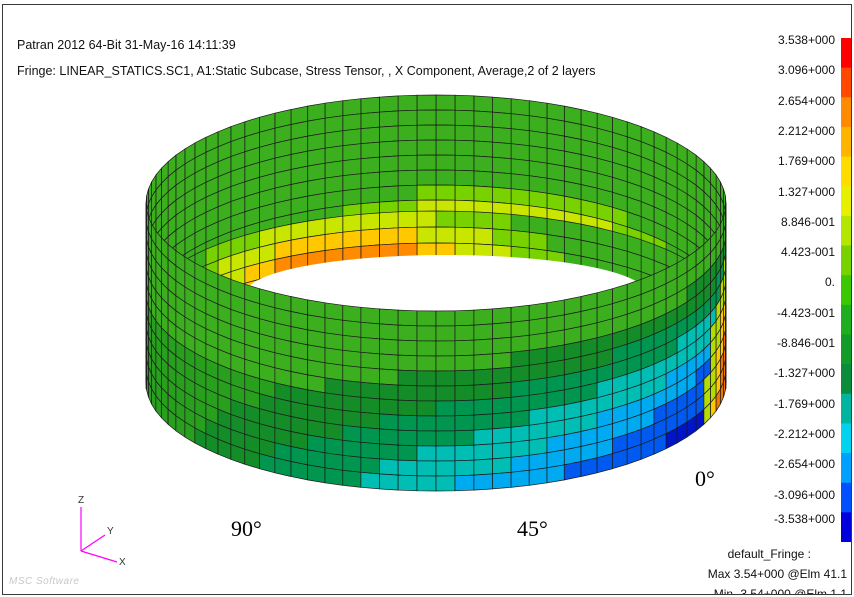 The width and height of the screenshot is (854, 597). Describe the element at coordinates (44, 581) in the screenshot. I see `msc-software-logo: MSC Software` at that location.